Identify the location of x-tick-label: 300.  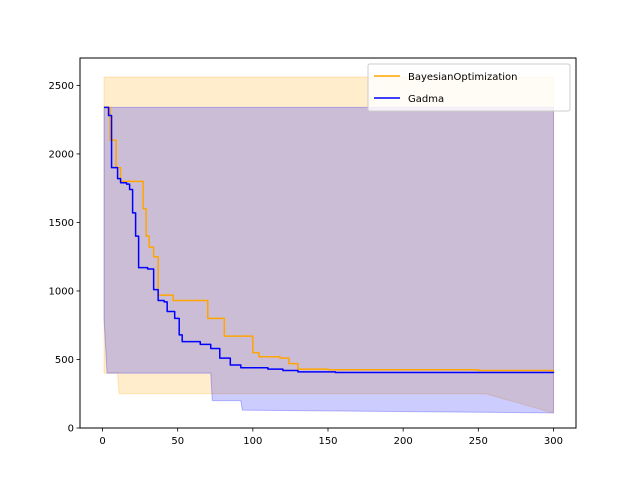
(553, 441).